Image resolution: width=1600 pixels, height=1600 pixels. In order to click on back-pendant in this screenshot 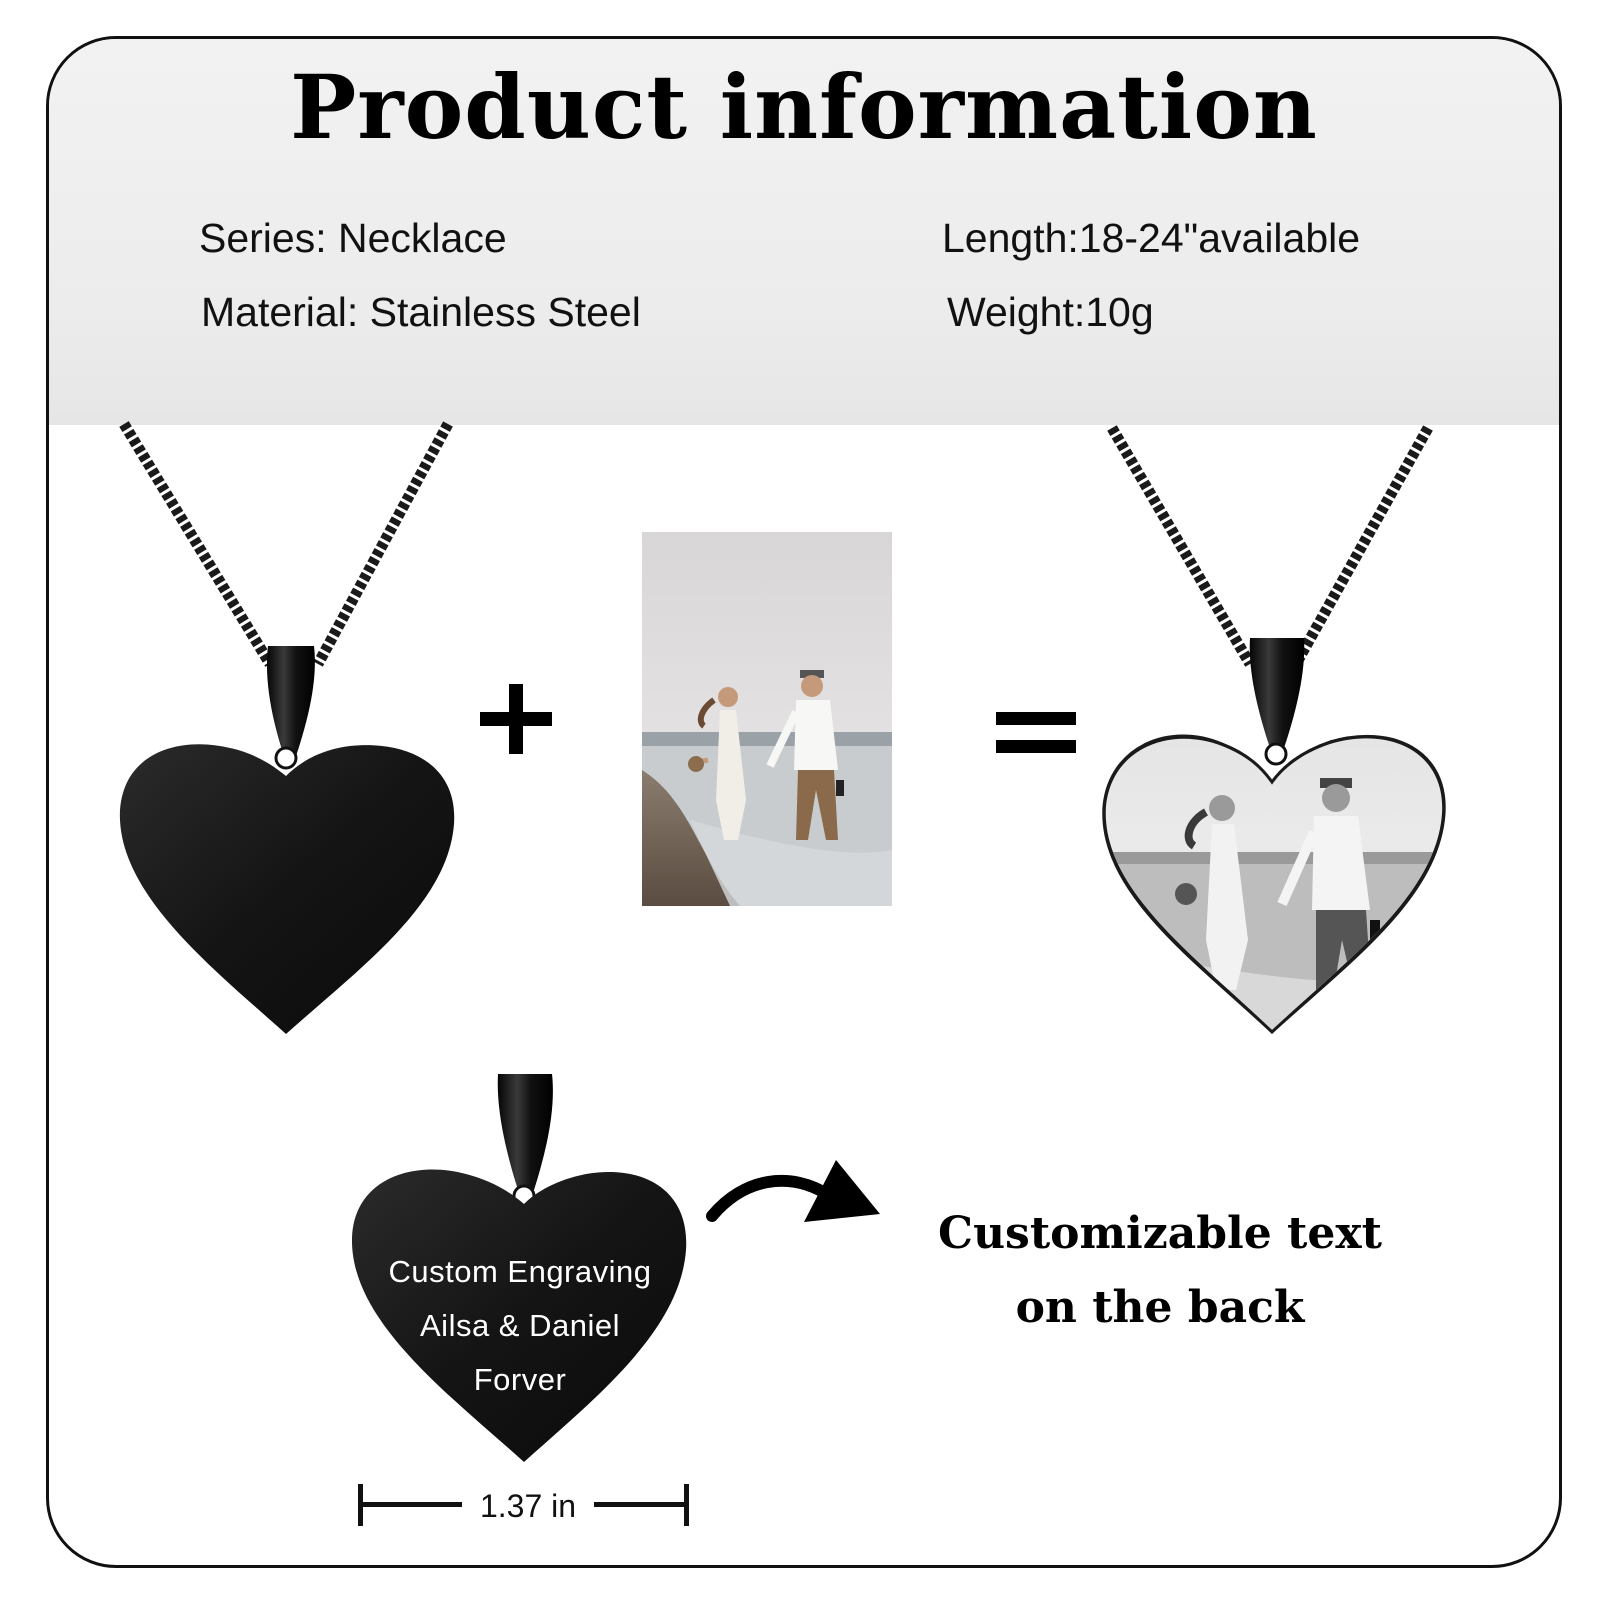, I will do `click(519, 1268)`.